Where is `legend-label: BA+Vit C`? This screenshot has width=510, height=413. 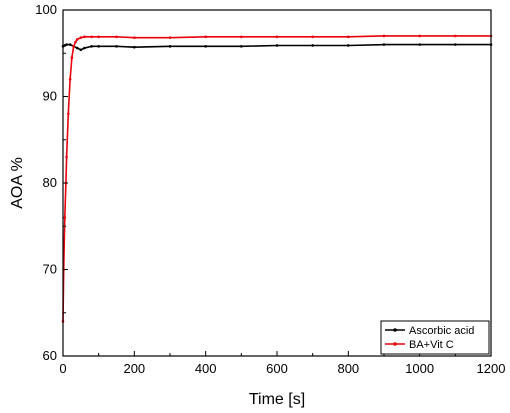
legend-label: BA+Vit C is located at coordinates (431, 345).